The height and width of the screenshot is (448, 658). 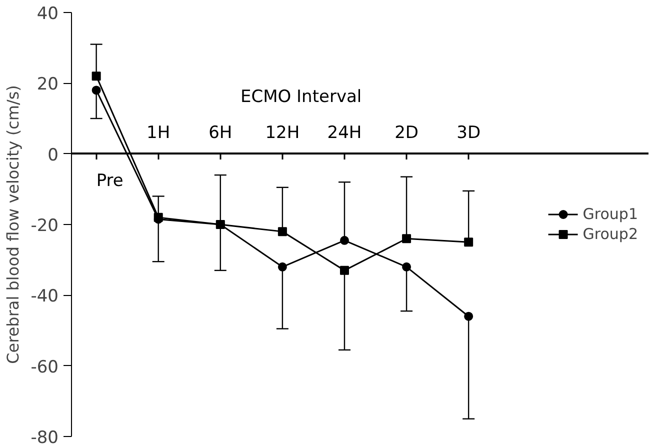 I want to click on y-tick-label: -80, so click(x=44, y=438).